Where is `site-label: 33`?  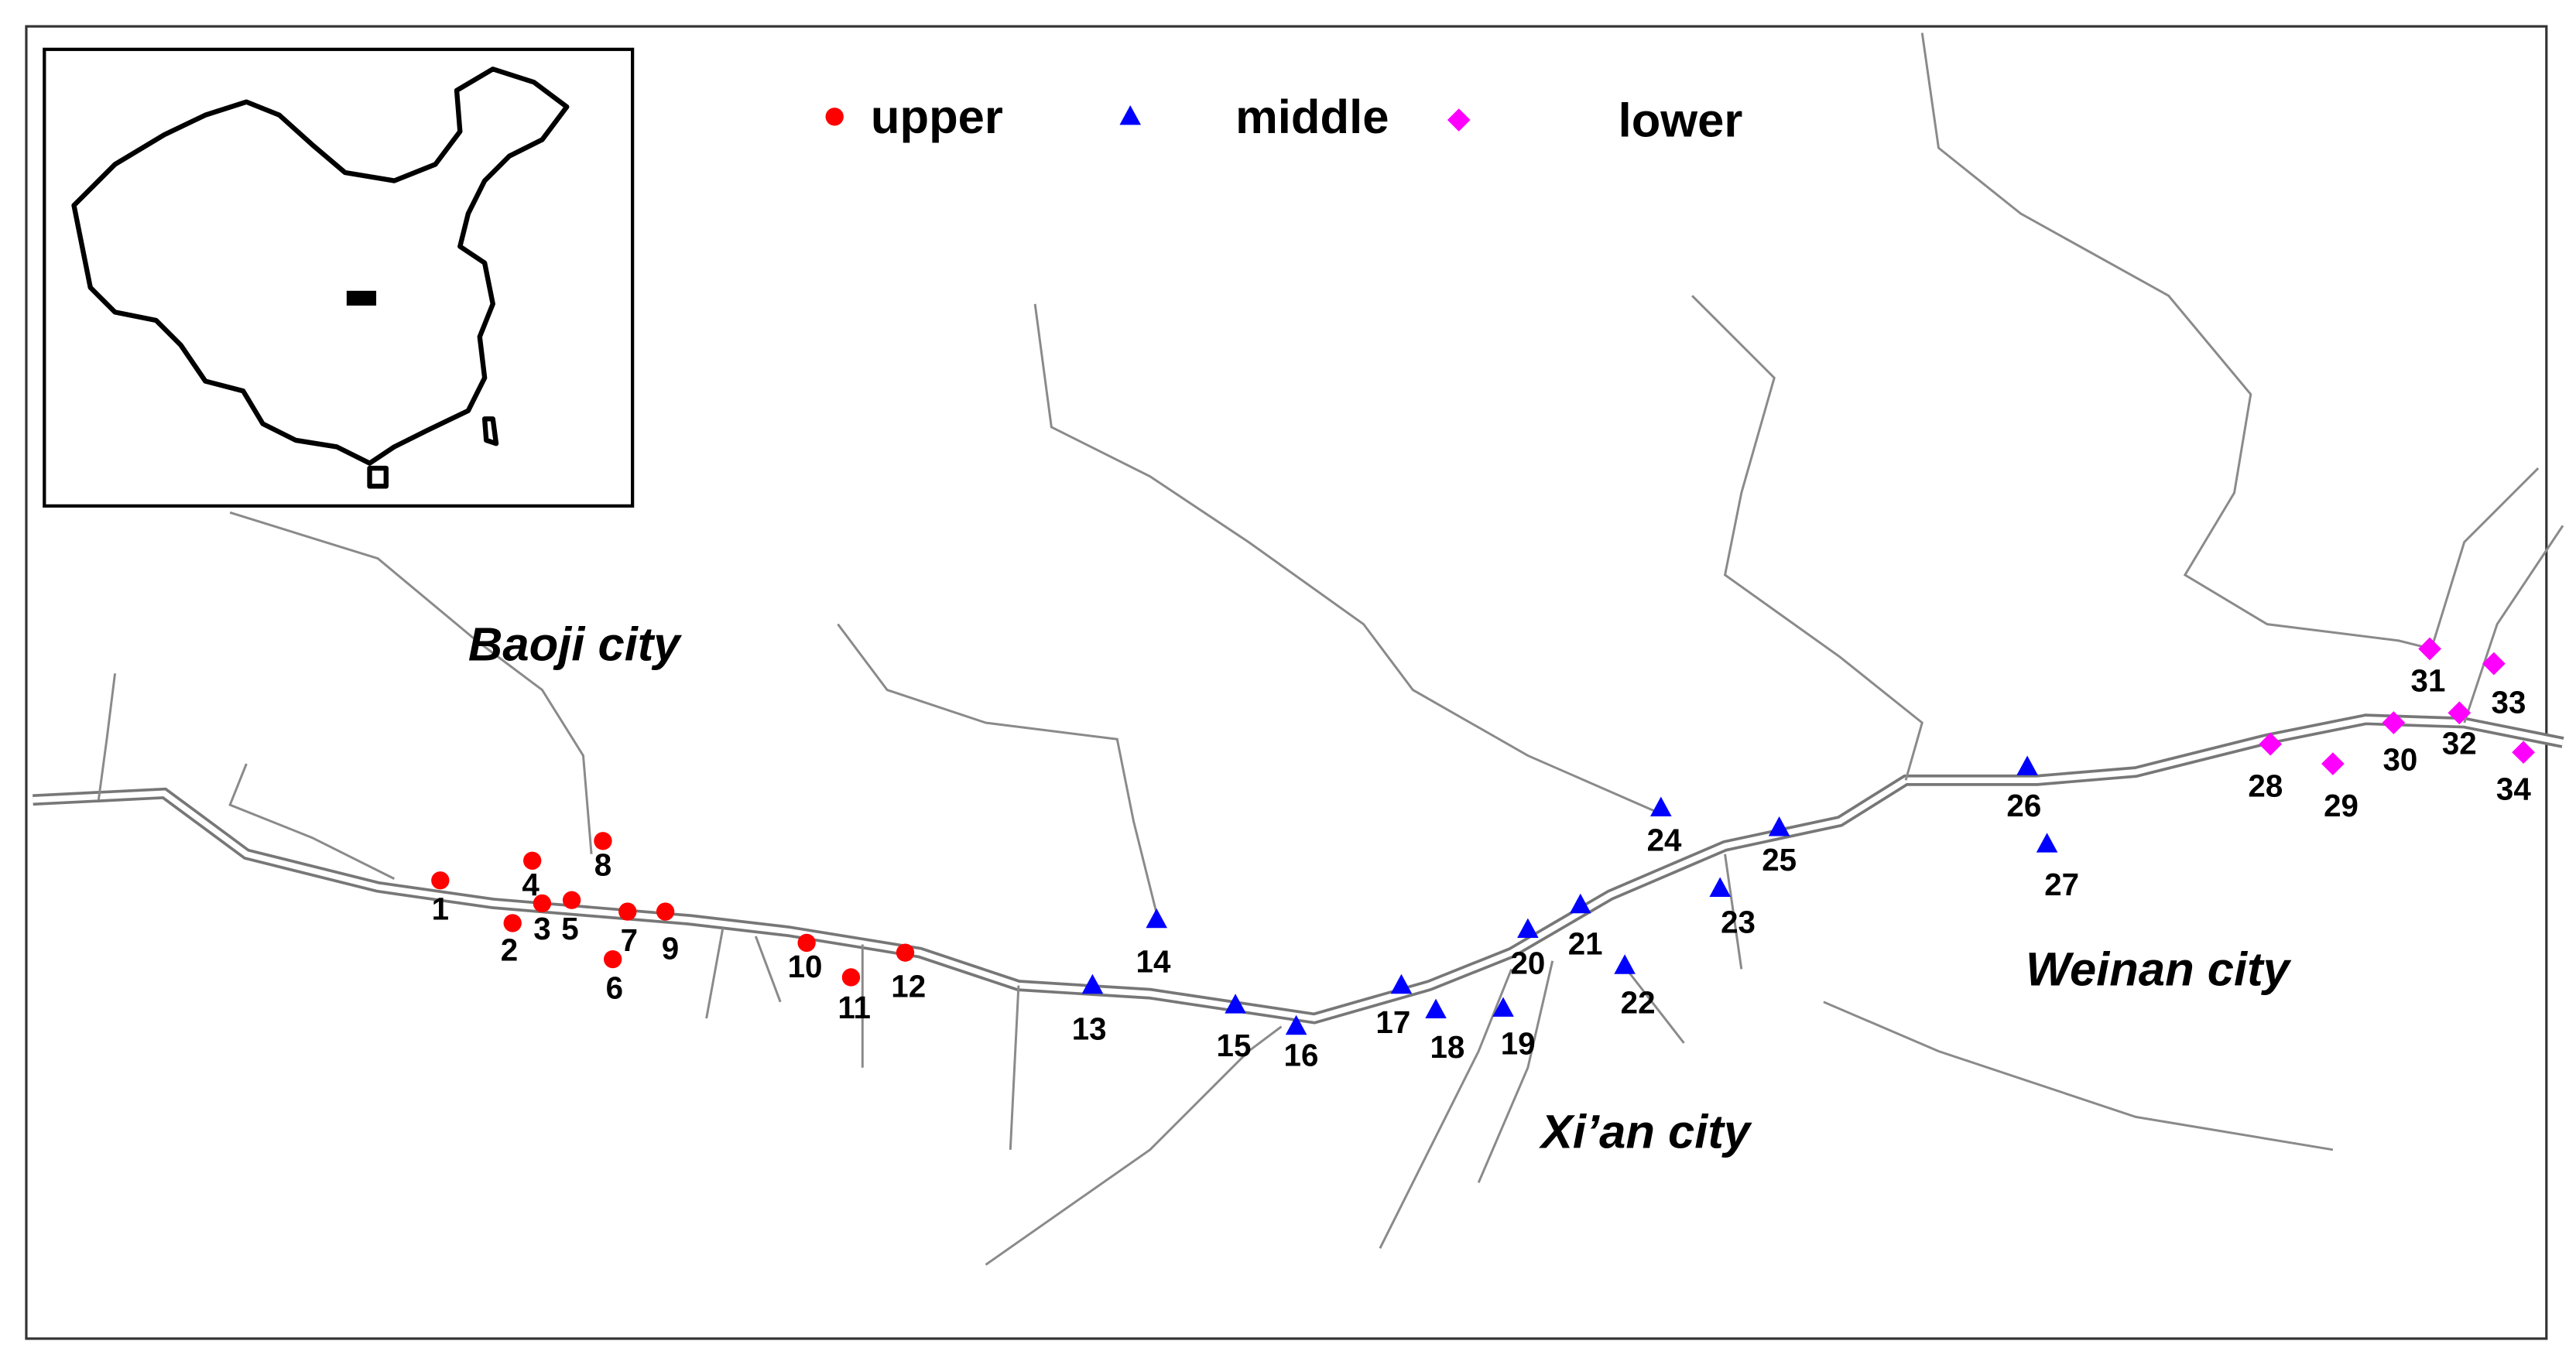
site-label: 33 is located at coordinates (2509, 702).